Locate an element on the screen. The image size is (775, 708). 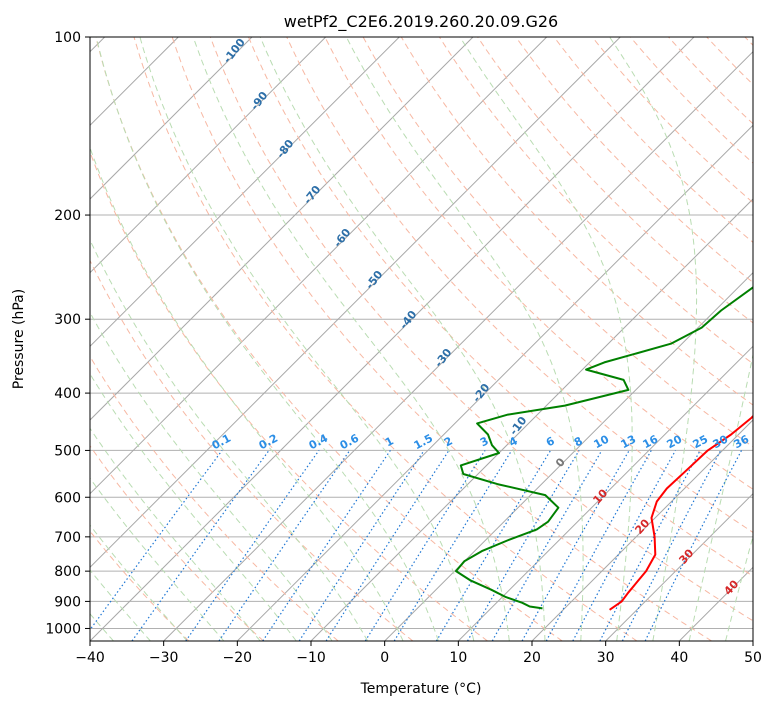
mixing-ratio-label: 0.2 is located at coordinates (268, 442).